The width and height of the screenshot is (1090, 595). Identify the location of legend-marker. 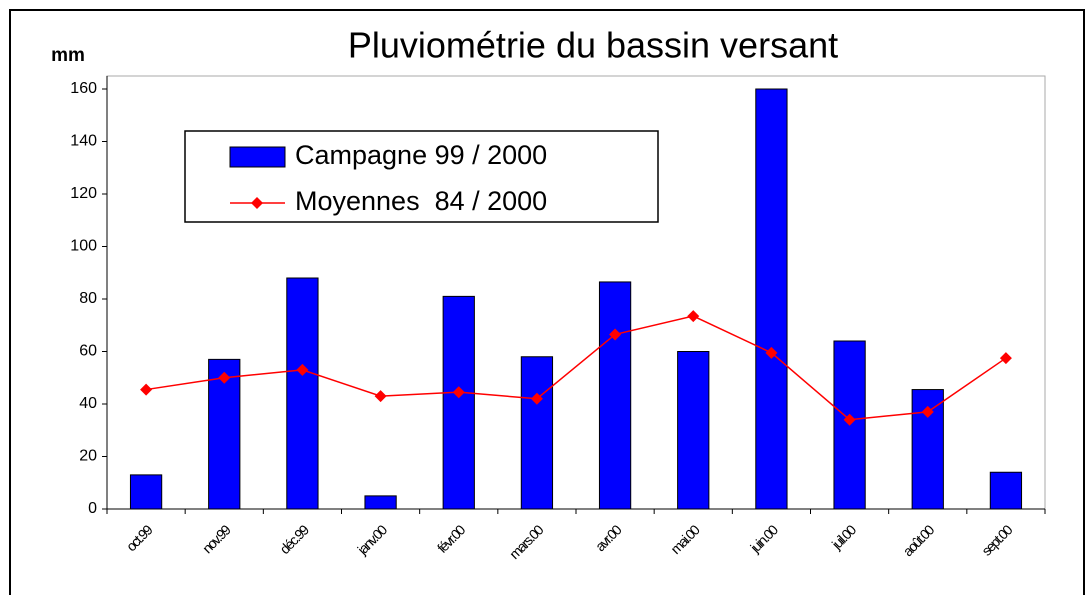
(257, 203).